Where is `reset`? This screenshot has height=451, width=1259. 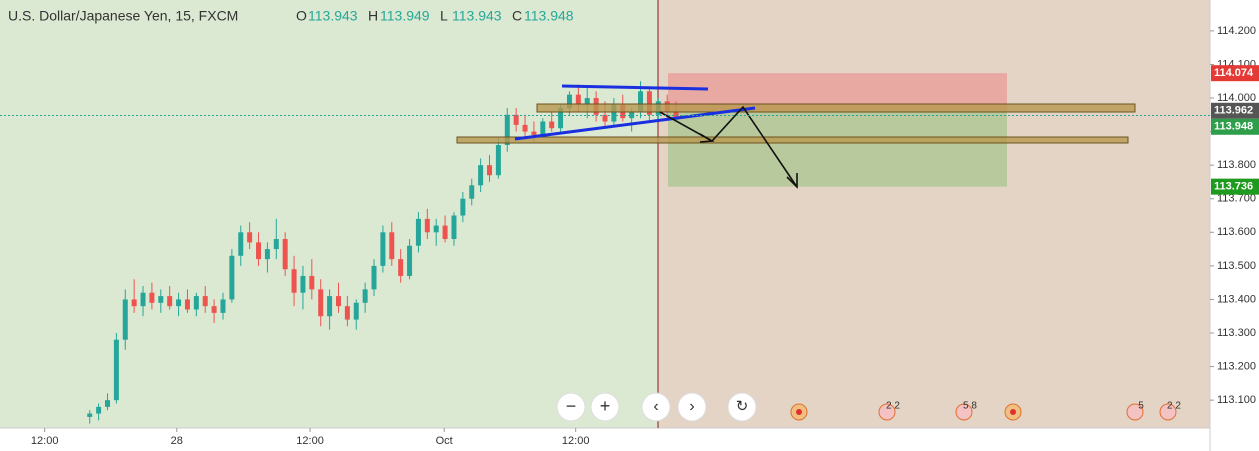
reset is located at coordinates (742, 407).